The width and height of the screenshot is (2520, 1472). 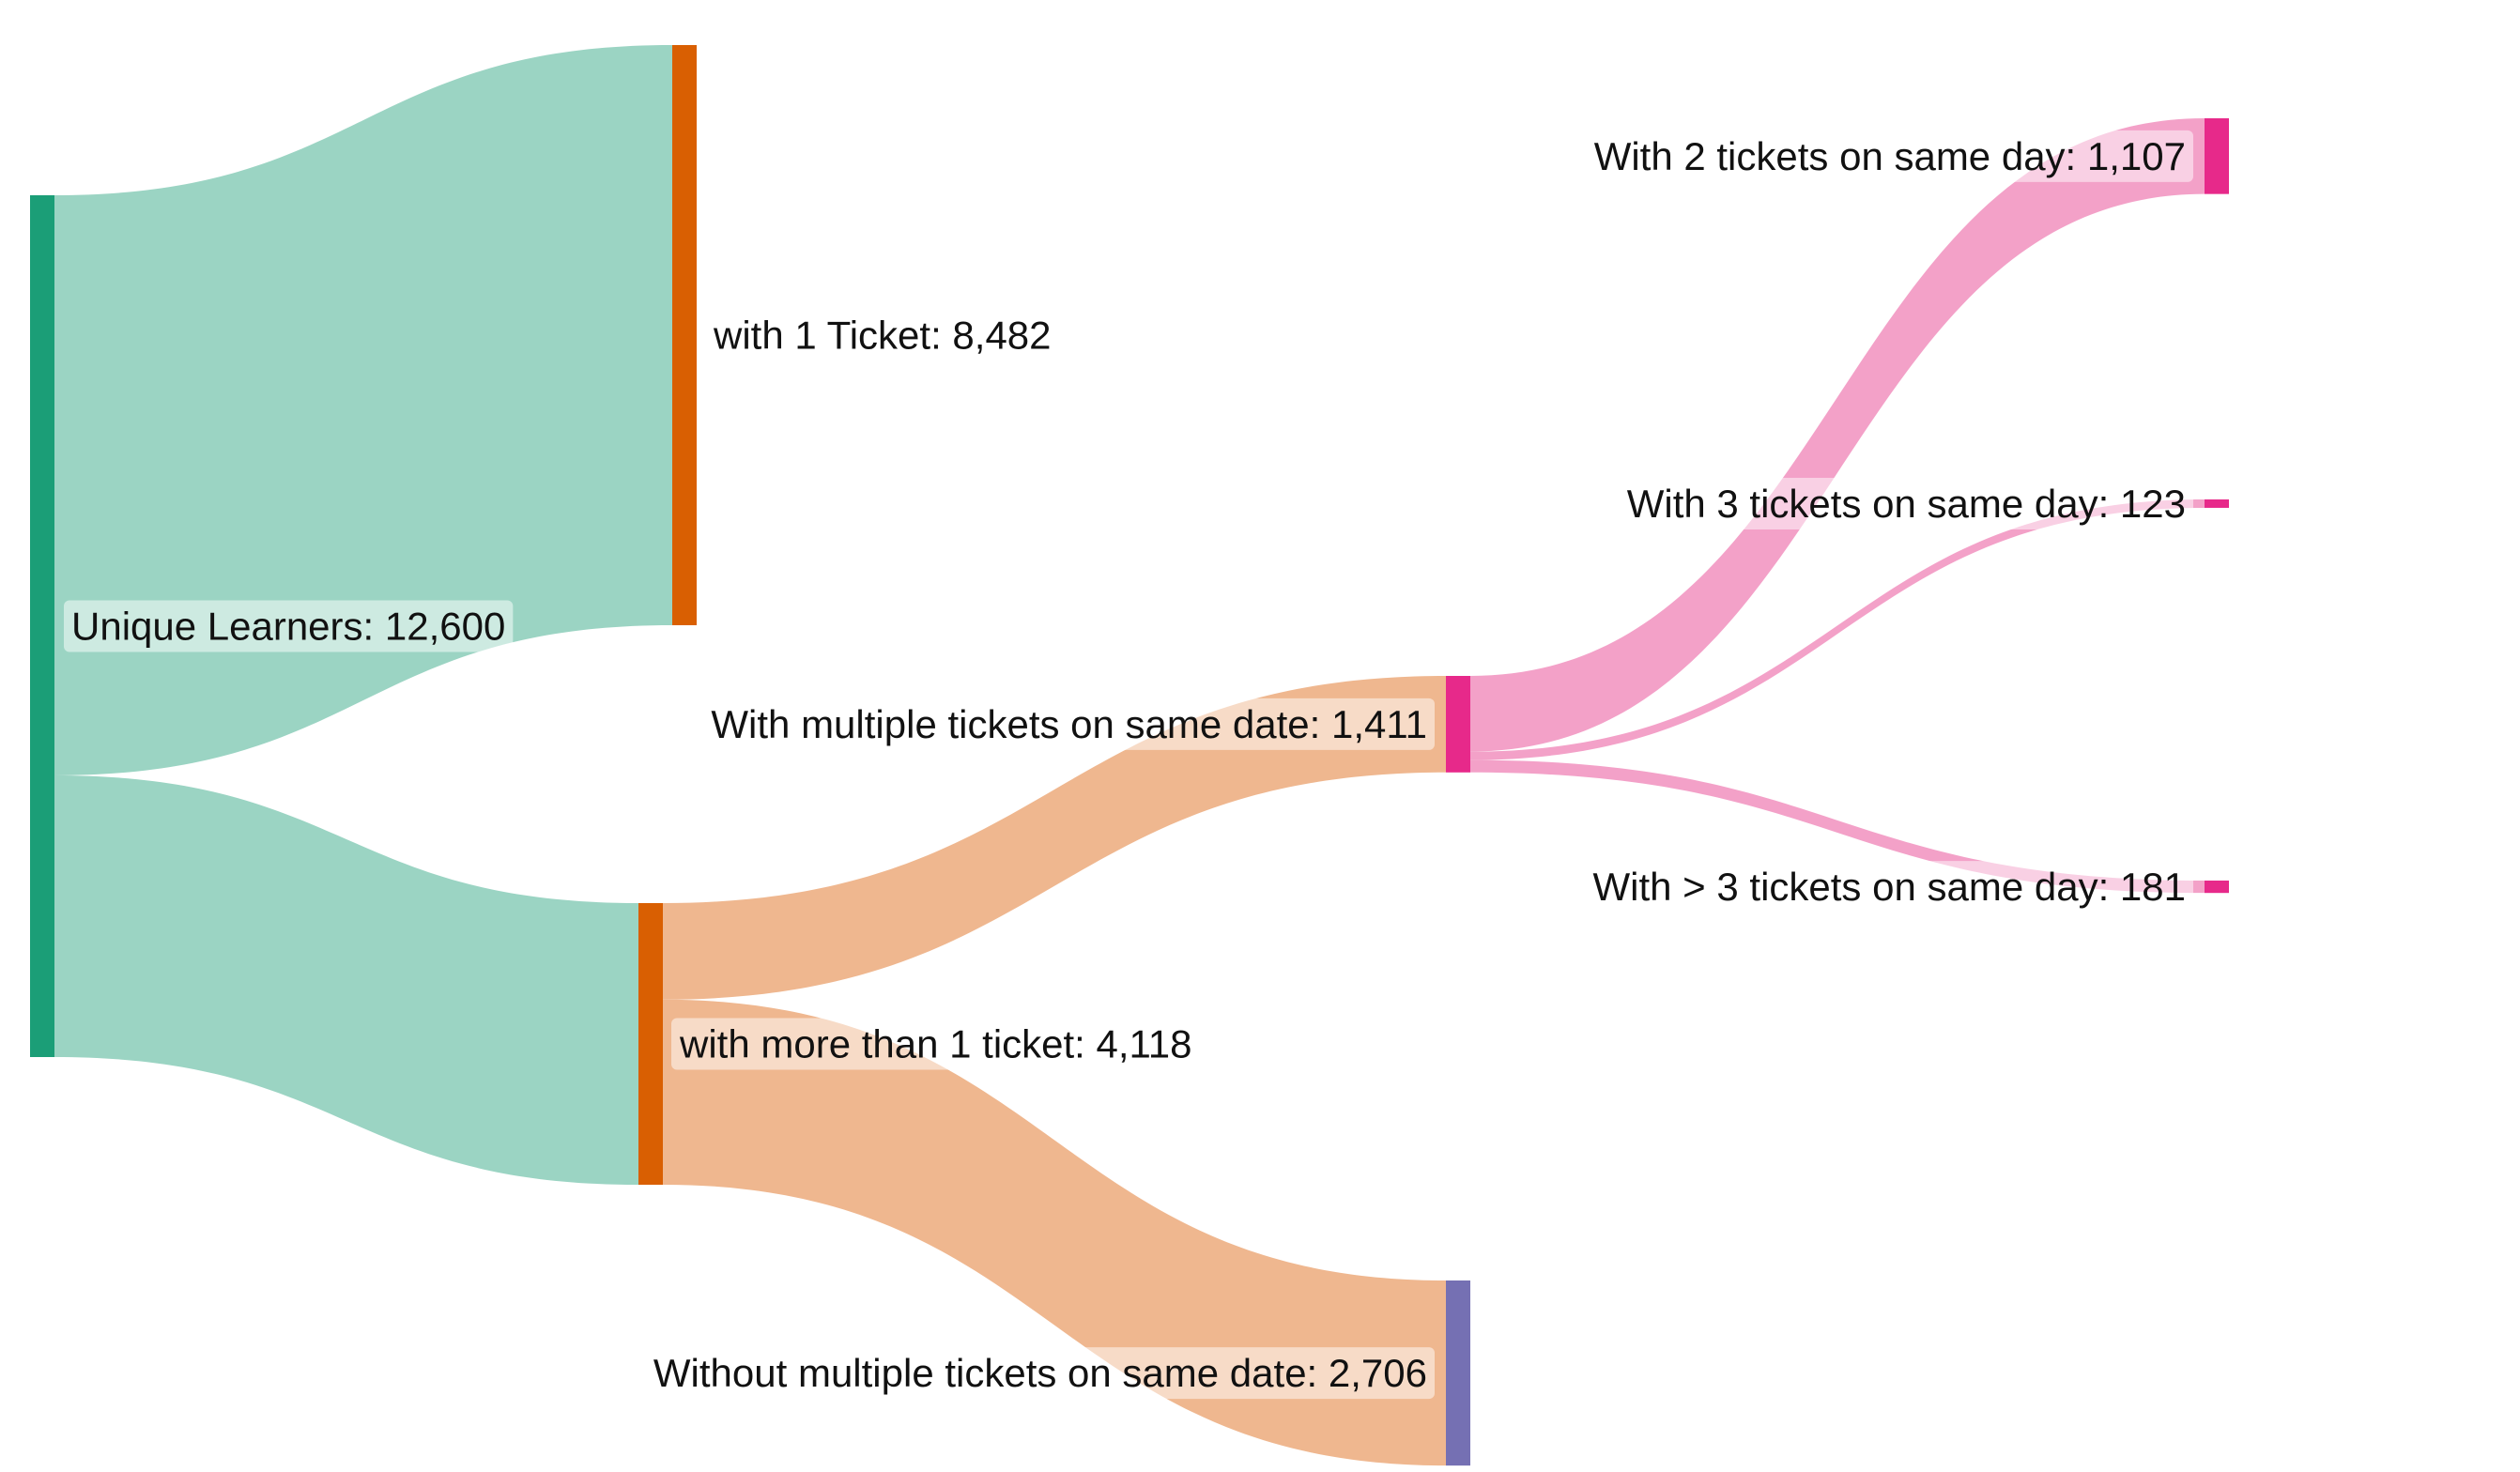 I want to click on node-label-text-two: With 2 tickets on same day: 1,107, so click(x=1890, y=156).